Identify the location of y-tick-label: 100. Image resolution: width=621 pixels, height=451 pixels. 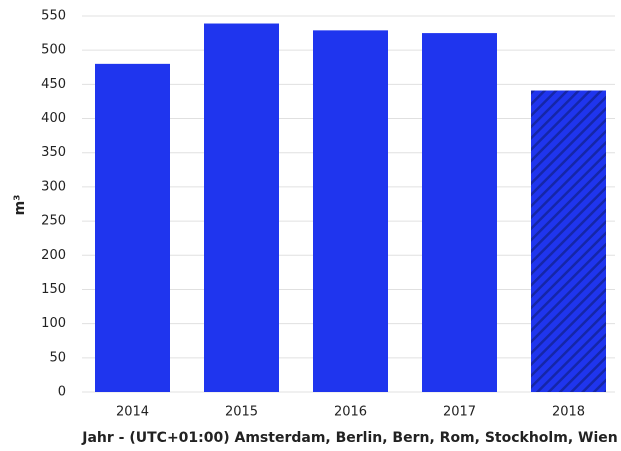
(53, 323).